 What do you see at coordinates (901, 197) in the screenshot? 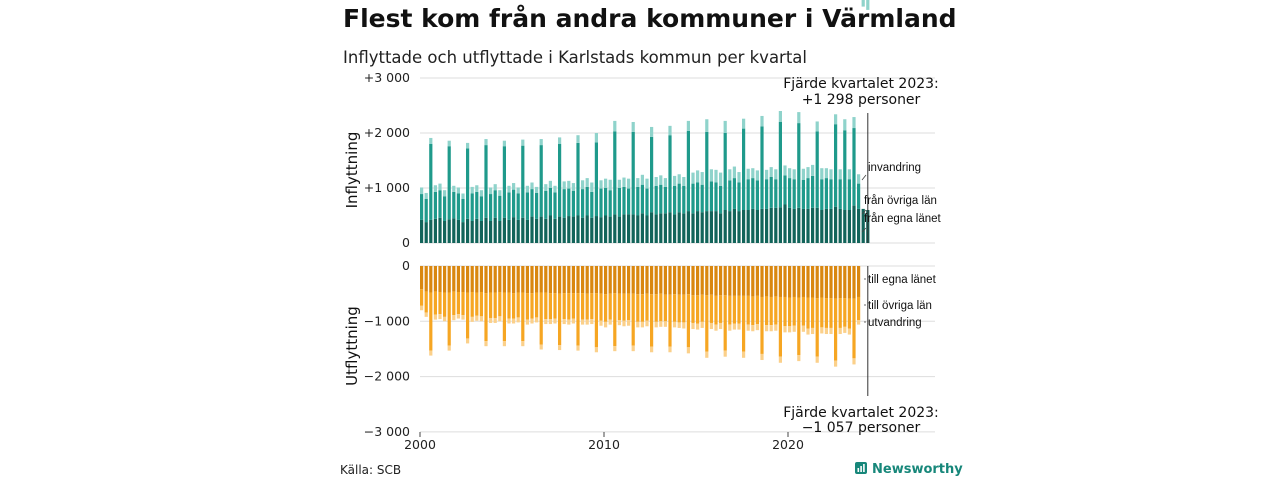
I see `inflow-legend: från egna länet från övriga län invandring` at bounding box center [901, 197].